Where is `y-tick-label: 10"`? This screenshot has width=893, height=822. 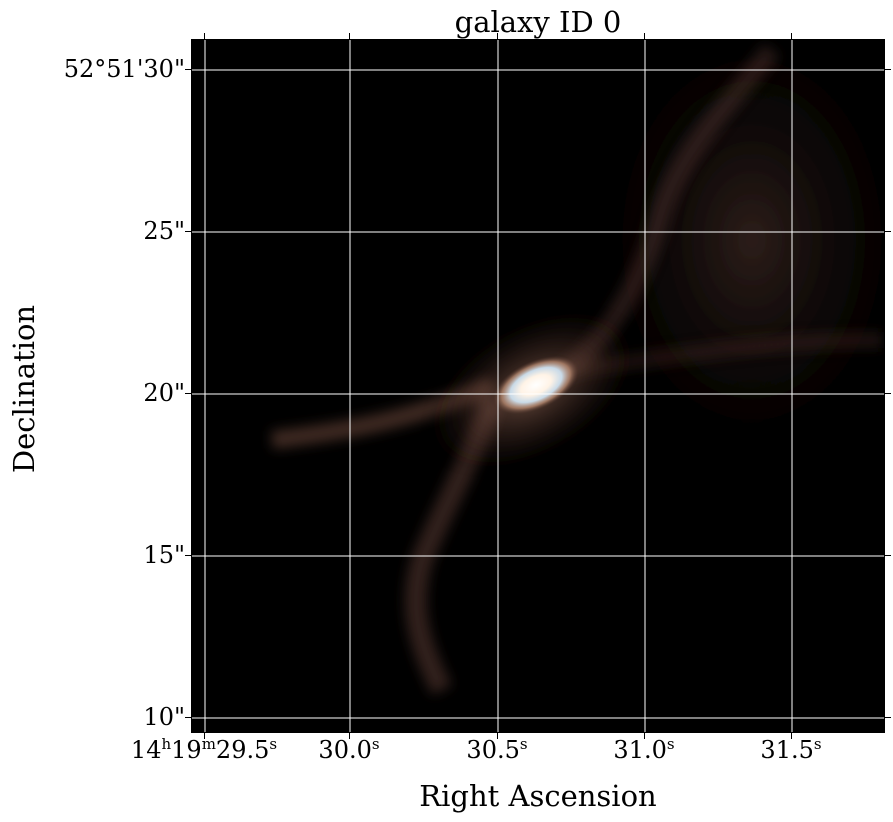 y-tick-label: 10" is located at coordinates (164, 717).